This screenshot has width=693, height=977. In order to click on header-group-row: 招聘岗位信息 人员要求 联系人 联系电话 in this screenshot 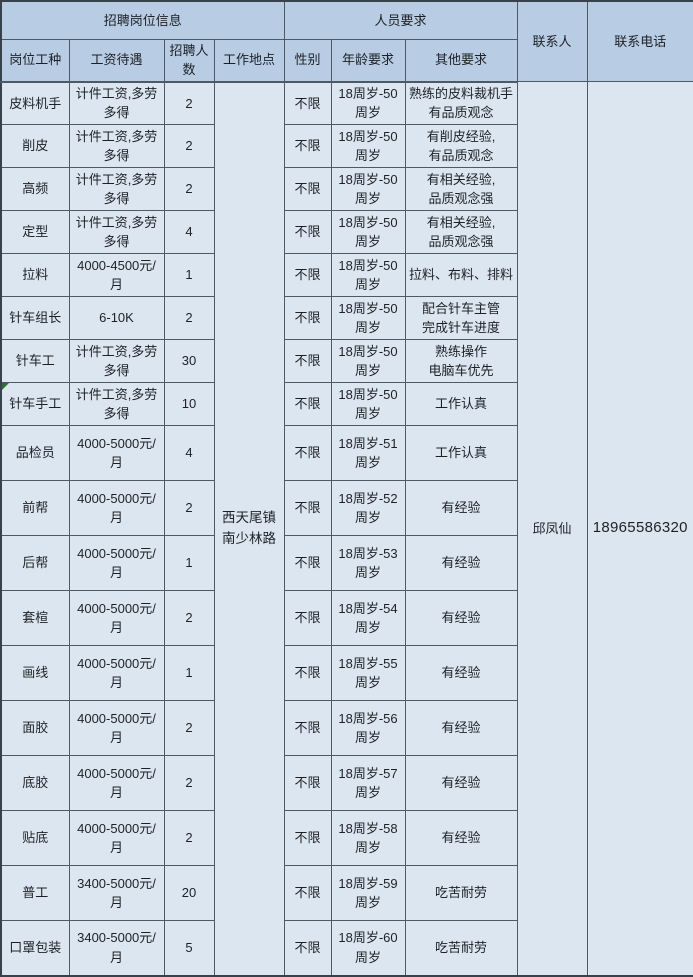, I will do `click(346, 41)`.